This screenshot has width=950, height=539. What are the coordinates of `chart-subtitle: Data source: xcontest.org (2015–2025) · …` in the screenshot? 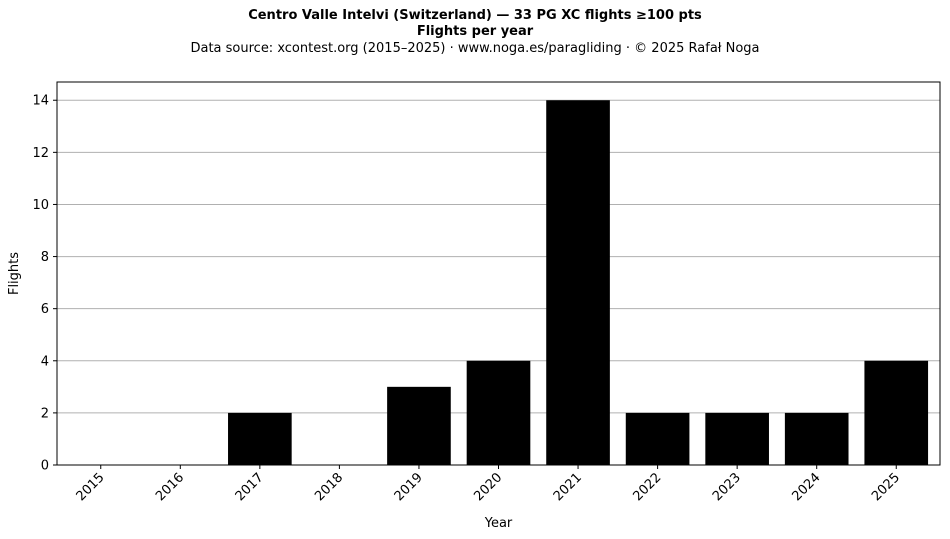 It's located at (475, 48).